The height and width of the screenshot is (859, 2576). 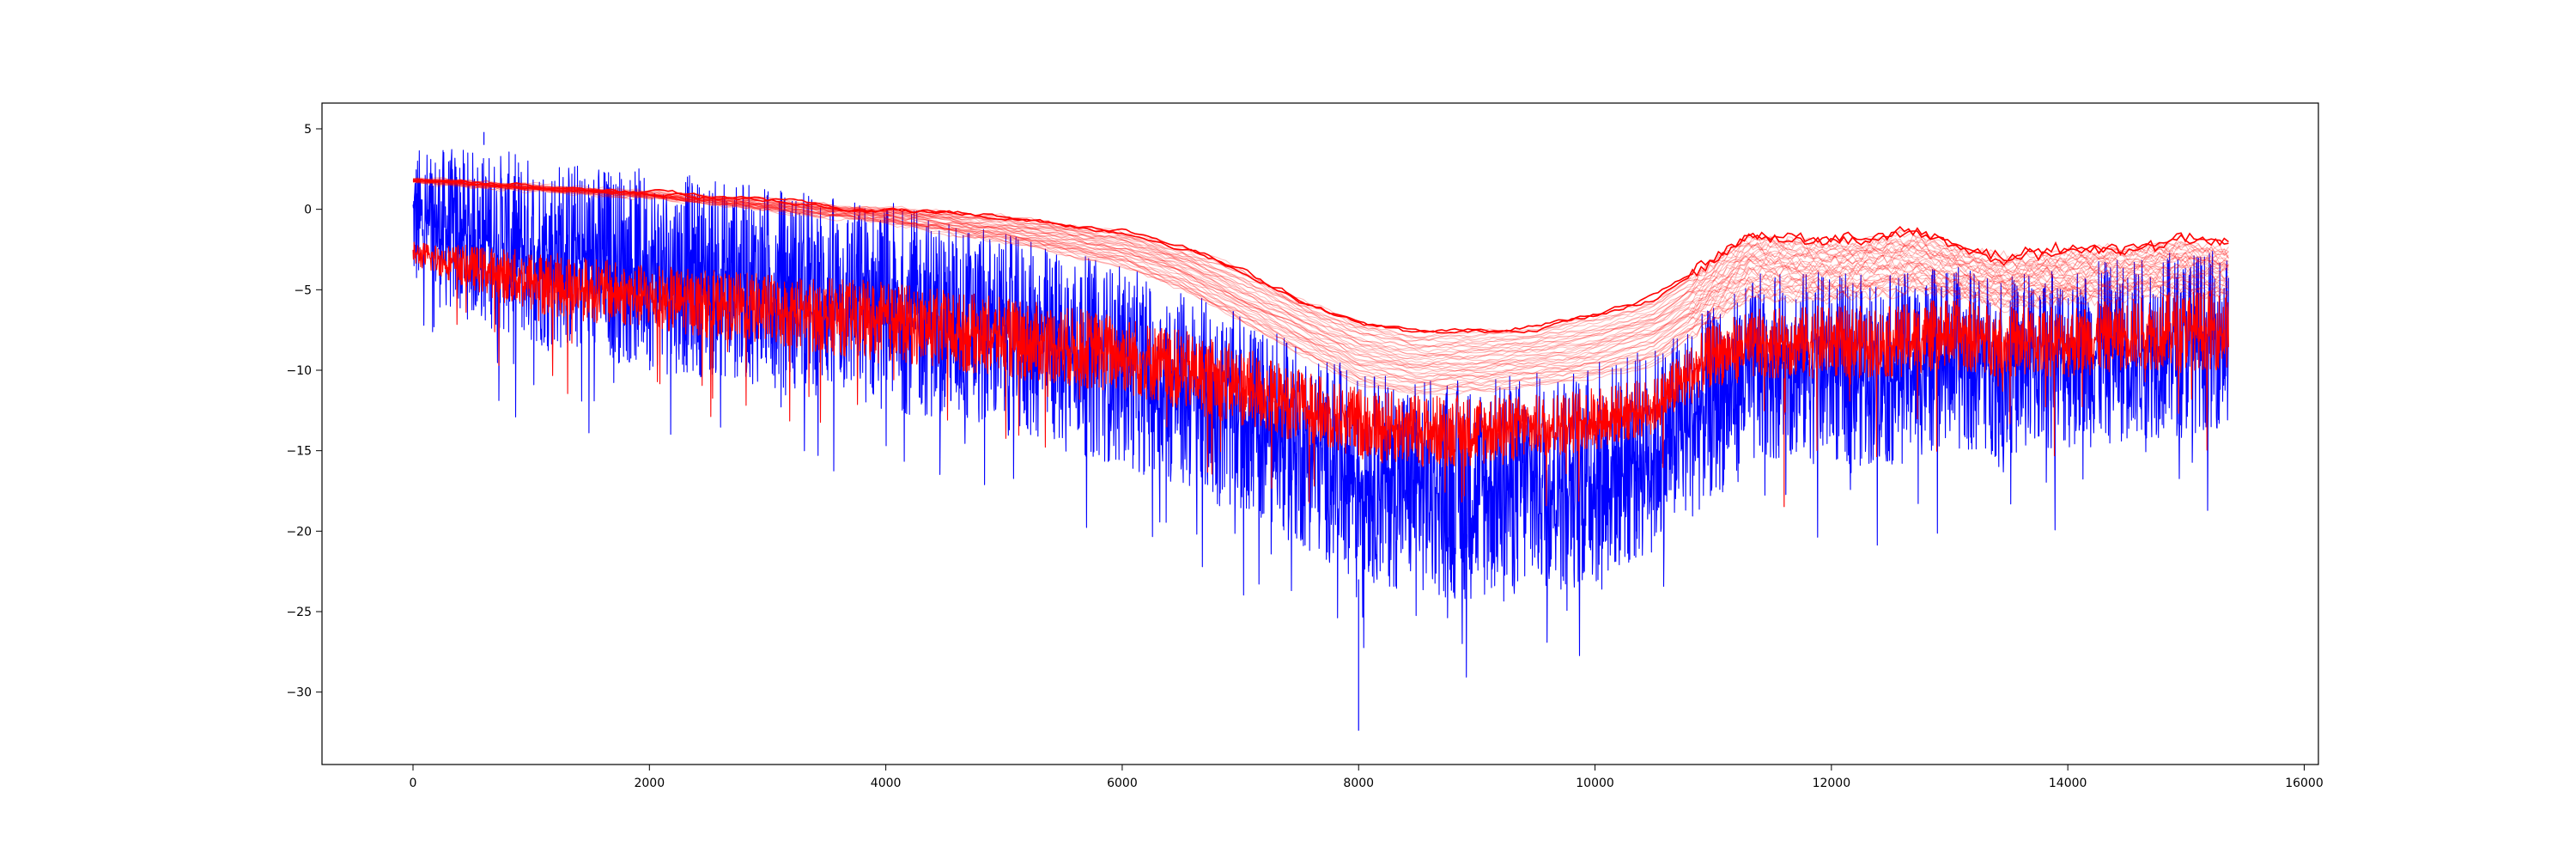 What do you see at coordinates (1358, 783) in the screenshot?
I see `x-tick-label: 8000` at bounding box center [1358, 783].